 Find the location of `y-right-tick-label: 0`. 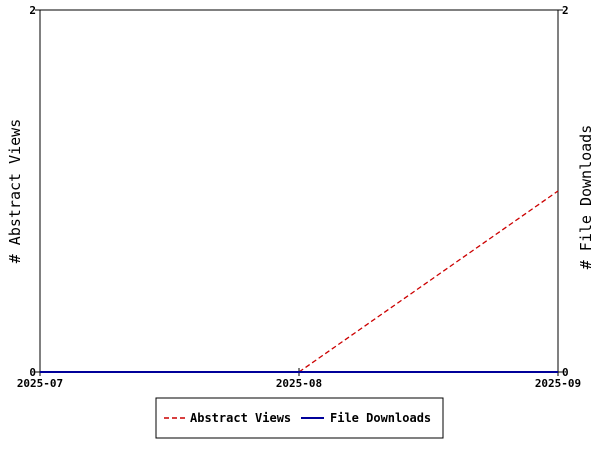

y-right-tick-label: 0 is located at coordinates (565, 372).